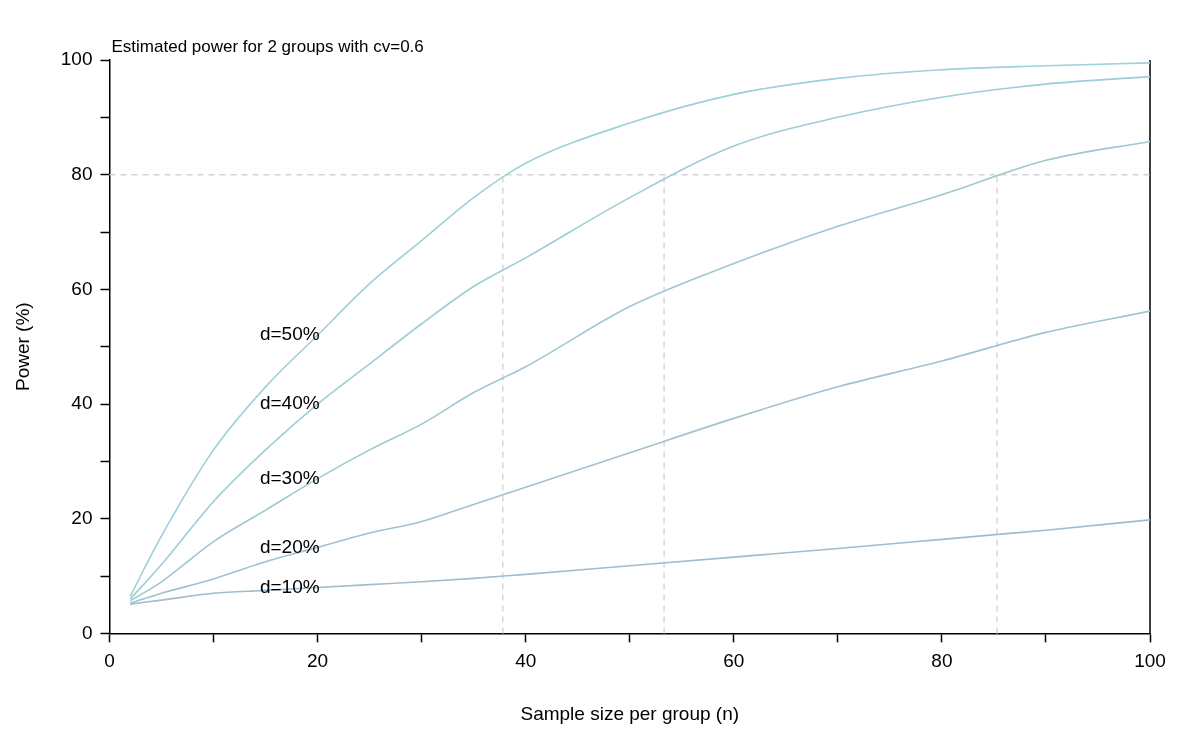  What do you see at coordinates (1150, 661) in the screenshot?
I see `x-tick-label: 100` at bounding box center [1150, 661].